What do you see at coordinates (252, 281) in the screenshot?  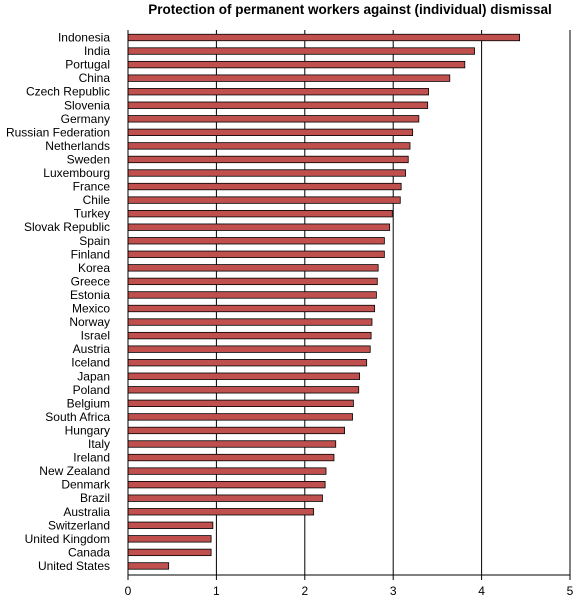 I see `bar-greece` at bounding box center [252, 281].